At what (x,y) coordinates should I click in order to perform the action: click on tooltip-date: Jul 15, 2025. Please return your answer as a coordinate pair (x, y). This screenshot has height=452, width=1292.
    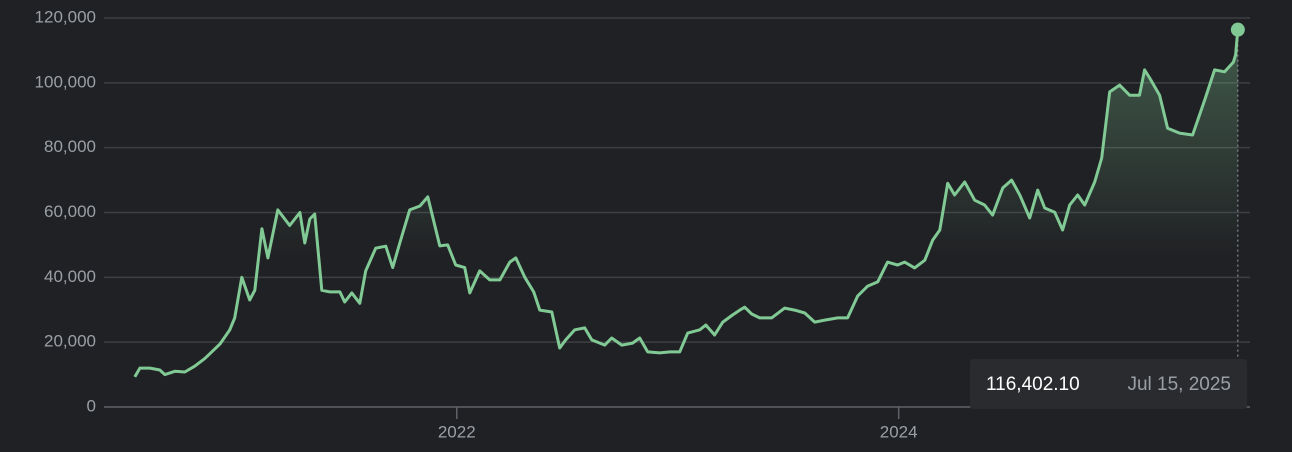
    Looking at the image, I should click on (1179, 384).